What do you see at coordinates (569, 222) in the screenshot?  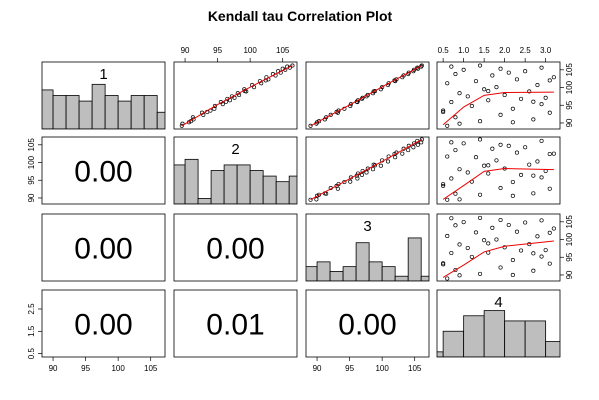 I see `y-tick-label: 105` at bounding box center [569, 222].